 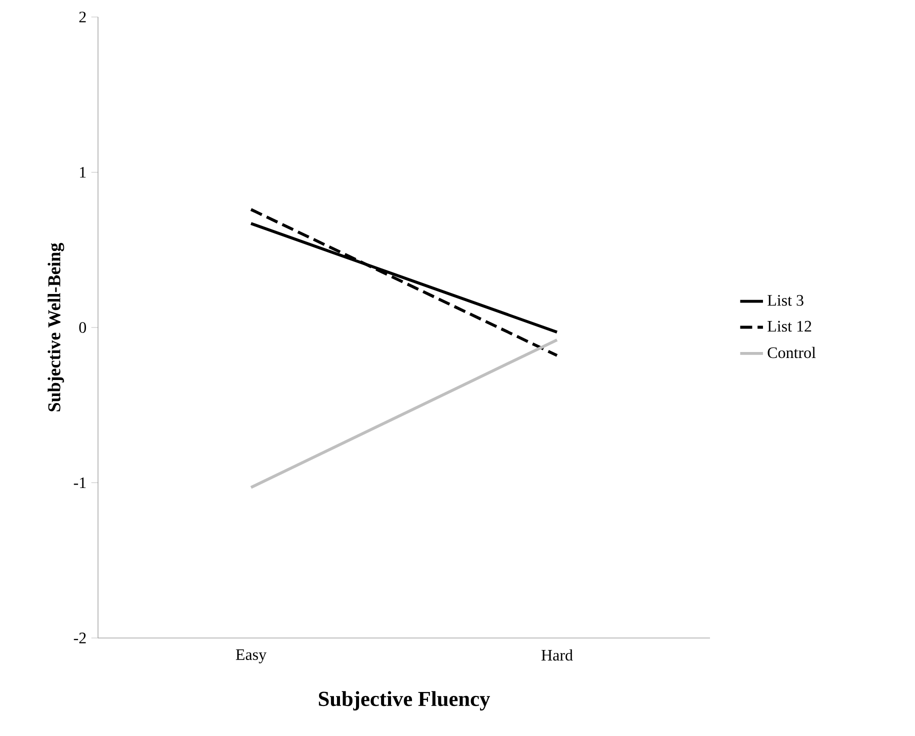 I want to click on y-tick-label: 0, so click(x=82, y=327).